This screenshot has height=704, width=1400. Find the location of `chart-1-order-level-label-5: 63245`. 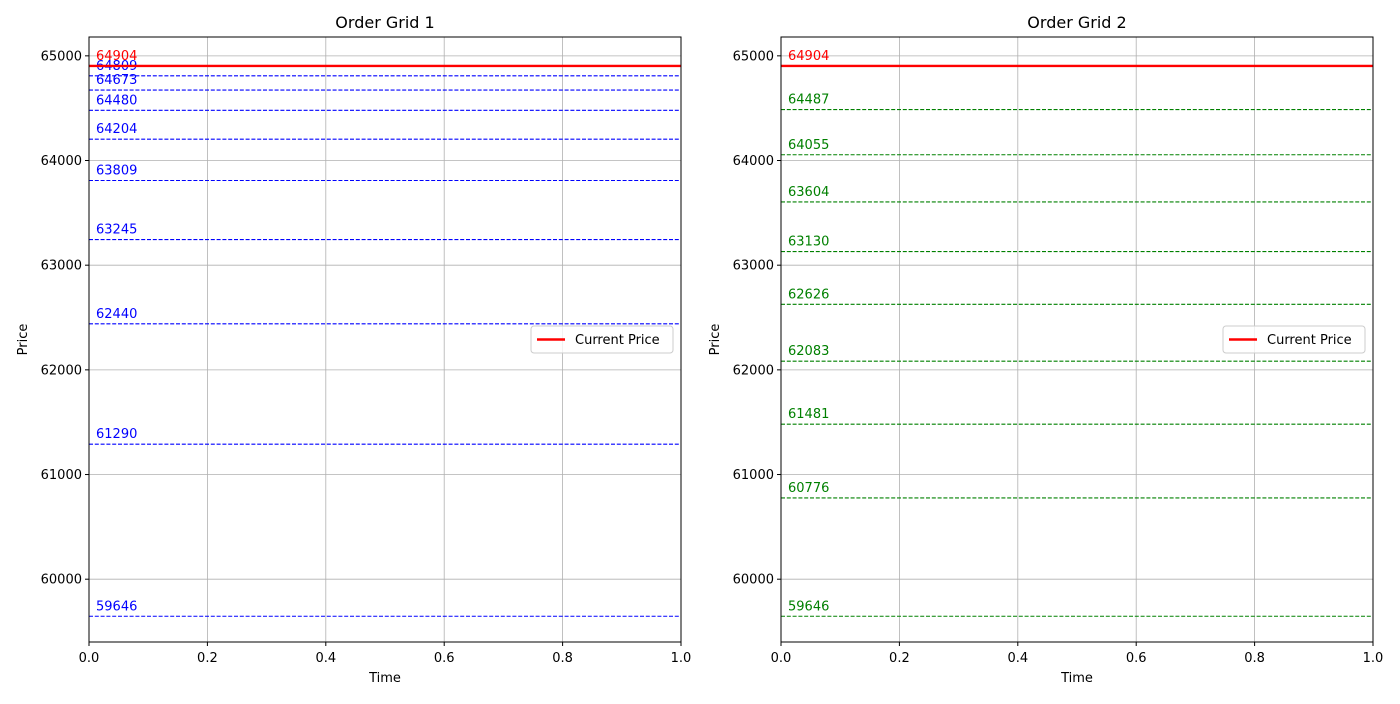

chart-1-order-level-label-5: 63245 is located at coordinates (116, 230).